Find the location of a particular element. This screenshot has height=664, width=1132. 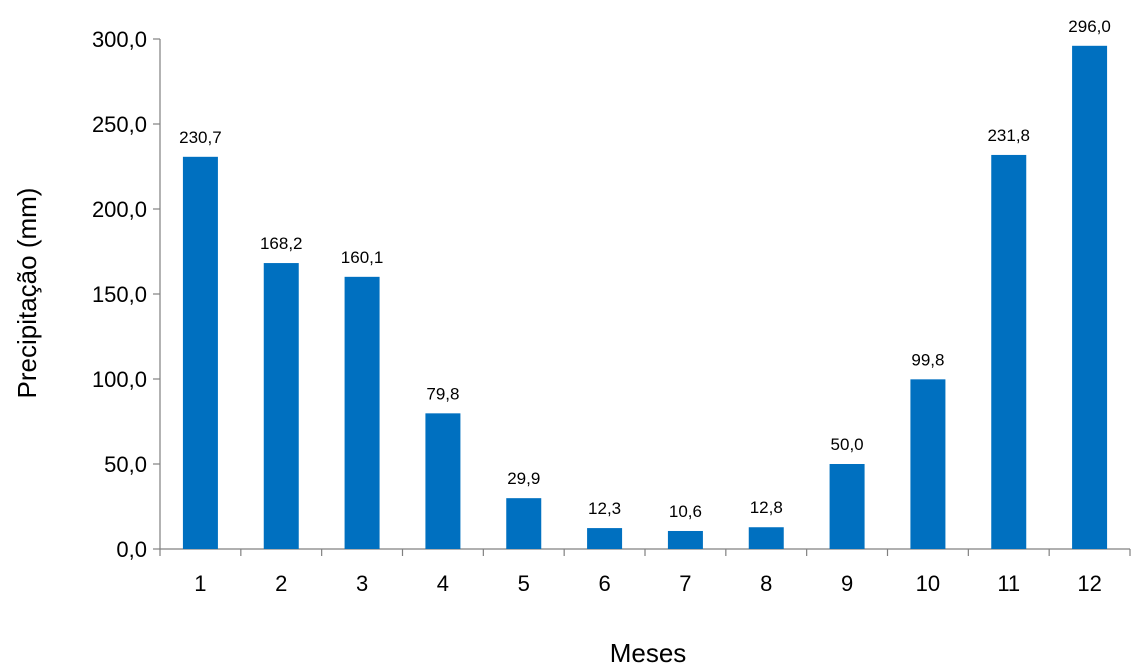

bar-value-label: 99,8 is located at coordinates (927, 359).